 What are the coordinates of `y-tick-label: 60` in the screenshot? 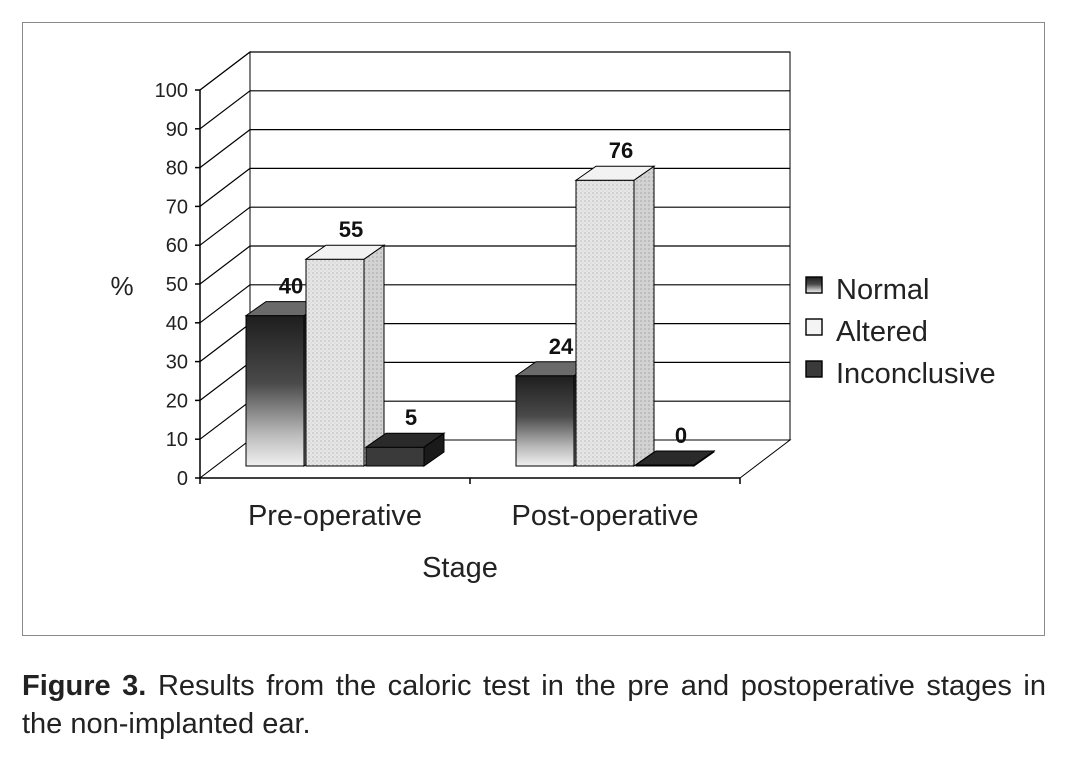 It's located at (177, 246).